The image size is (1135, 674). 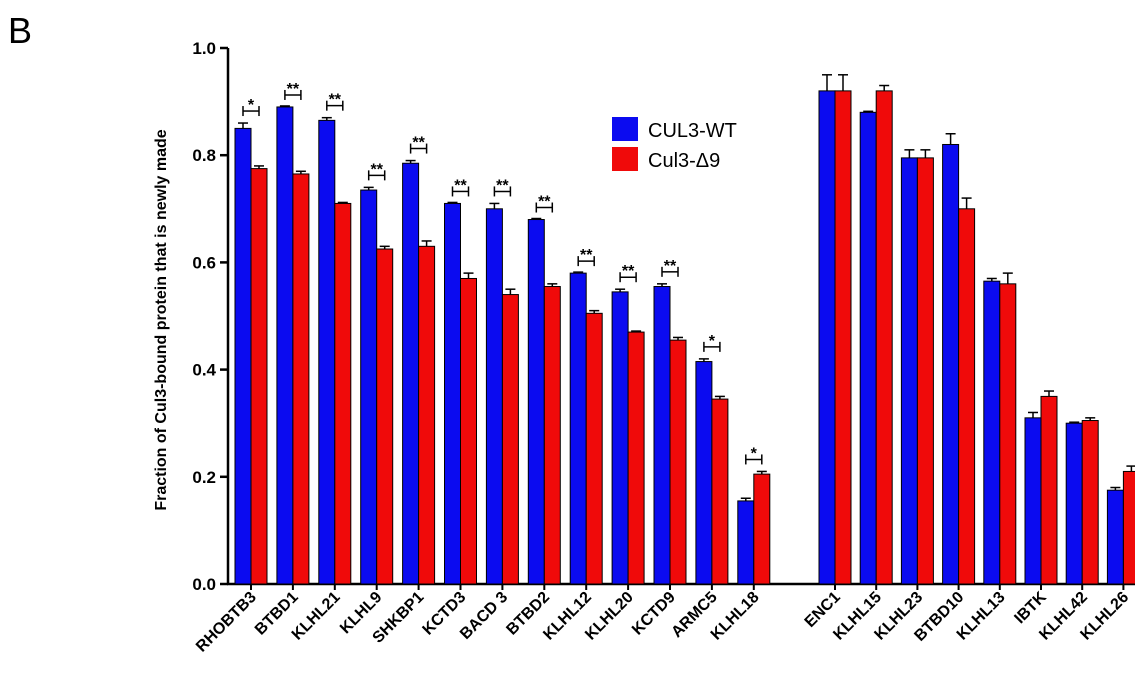 I want to click on legend-label-wt: CUL3-WT, so click(x=692, y=131).